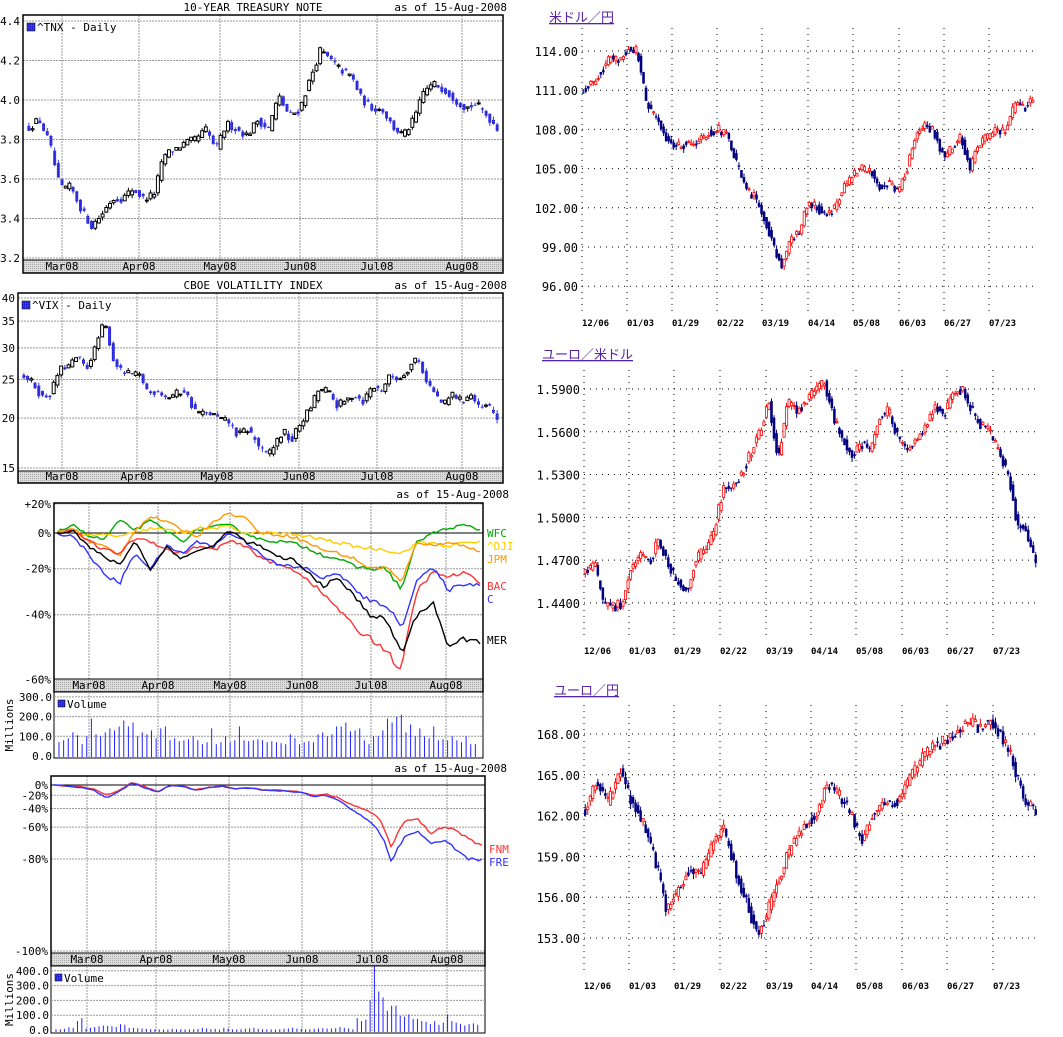 Image resolution: width=1063 pixels, height=1037 pixels. What do you see at coordinates (687, 987) in the screenshot?
I see `eurjpy-date-label: 01/29` at bounding box center [687, 987].